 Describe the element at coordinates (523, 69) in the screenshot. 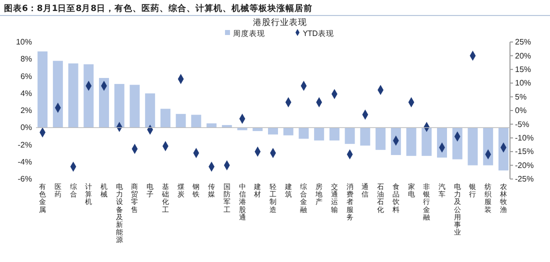

I see `y2-tick-label: 15%` at that location.